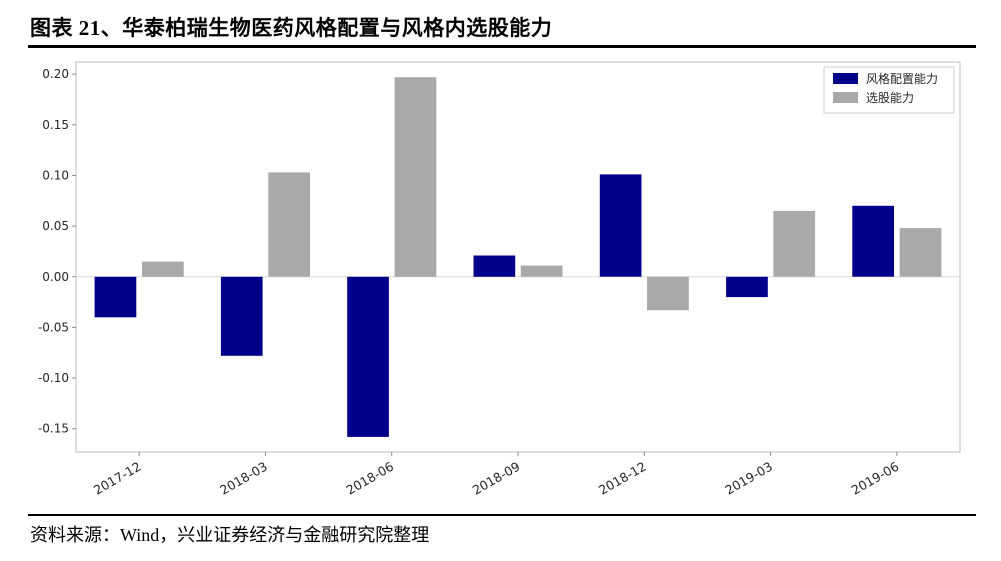  I want to click on y-tick-label: 0.00, so click(55, 277).